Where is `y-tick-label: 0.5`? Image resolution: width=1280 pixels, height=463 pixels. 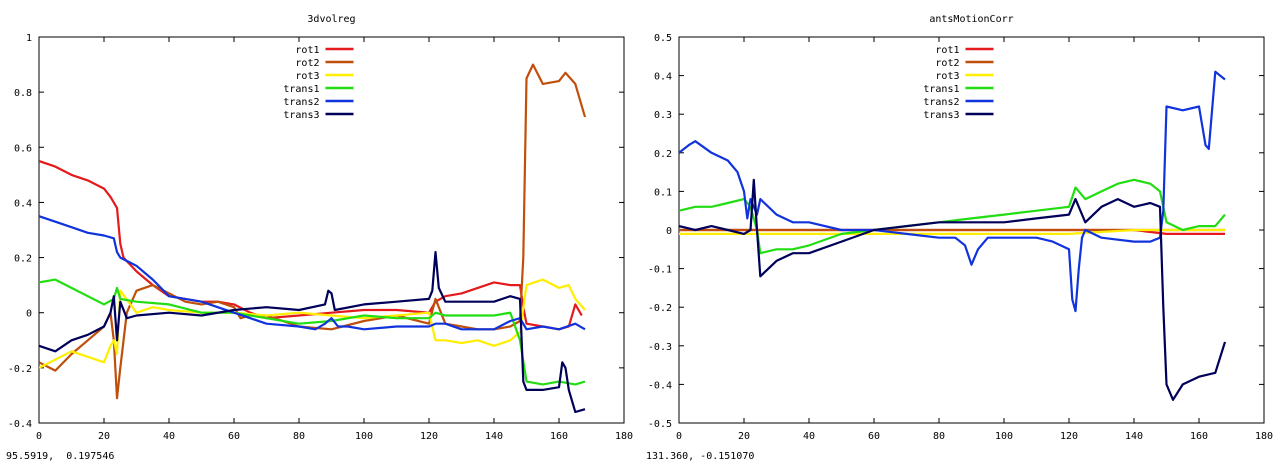
y-tick-label: 0.5 is located at coordinates (663, 38).